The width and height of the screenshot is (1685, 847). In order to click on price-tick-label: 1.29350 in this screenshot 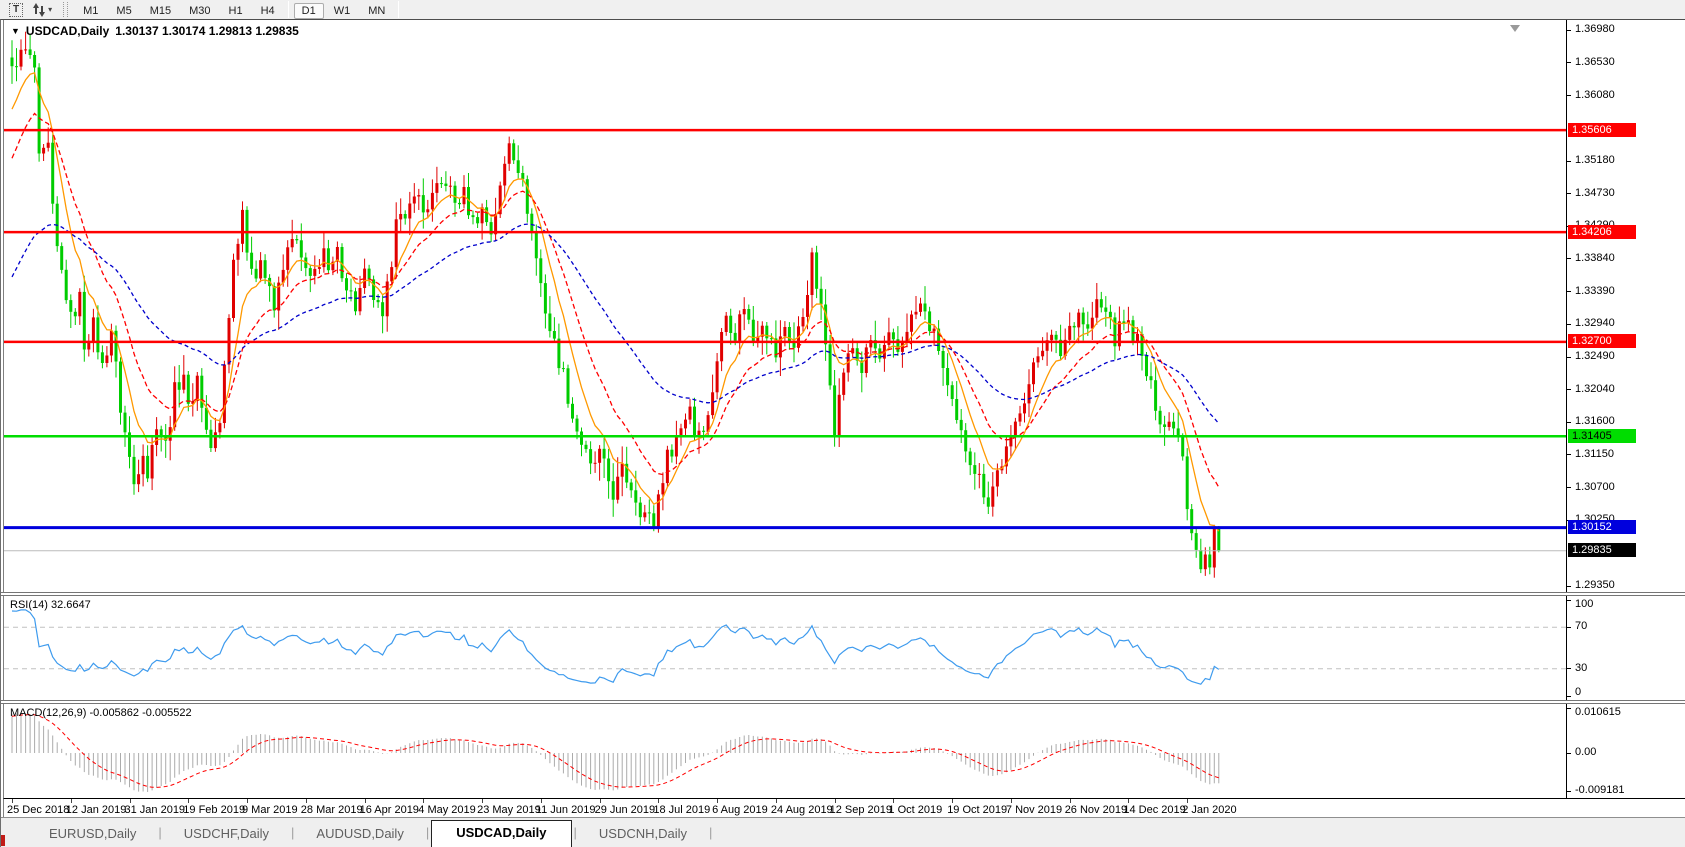, I will do `click(1595, 585)`.